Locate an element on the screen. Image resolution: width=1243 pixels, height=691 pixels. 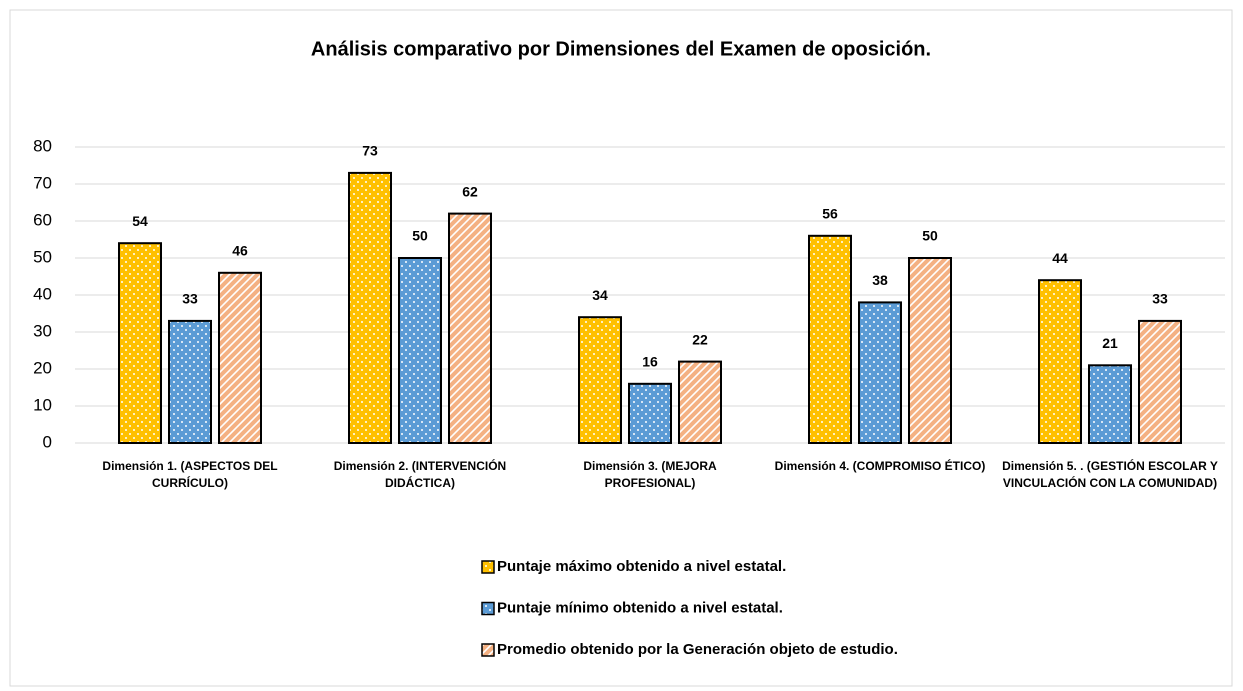
data-label: 44 is located at coordinates (1060, 258).